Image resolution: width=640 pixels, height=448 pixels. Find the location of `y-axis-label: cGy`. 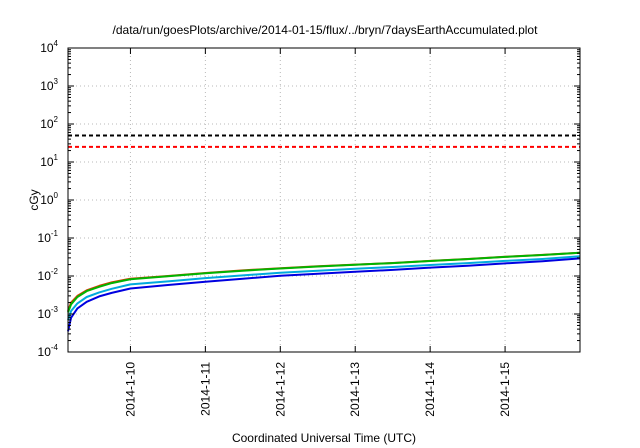

y-axis-label: cGy is located at coordinates (34, 199).